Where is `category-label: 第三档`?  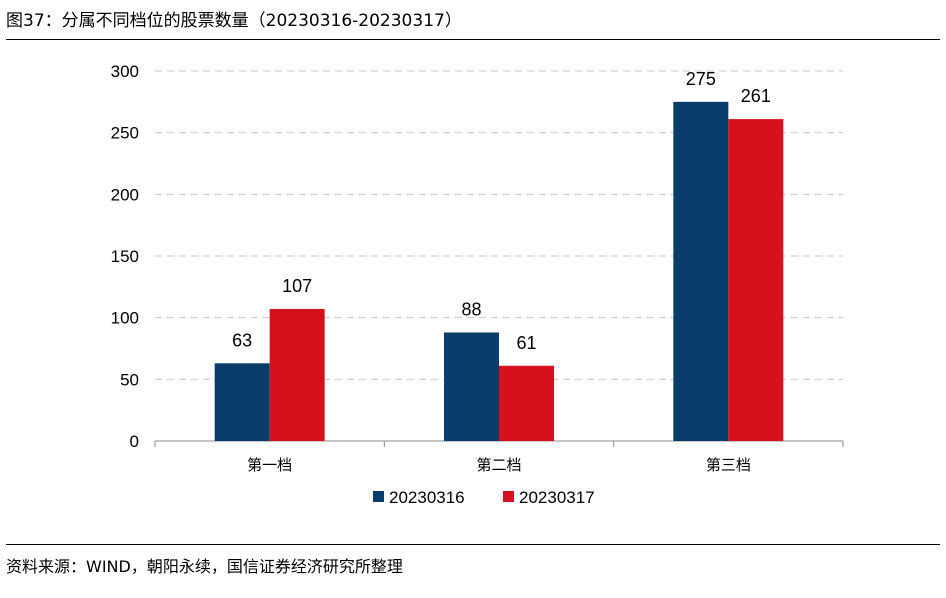
category-label: 第三档 is located at coordinates (728, 465).